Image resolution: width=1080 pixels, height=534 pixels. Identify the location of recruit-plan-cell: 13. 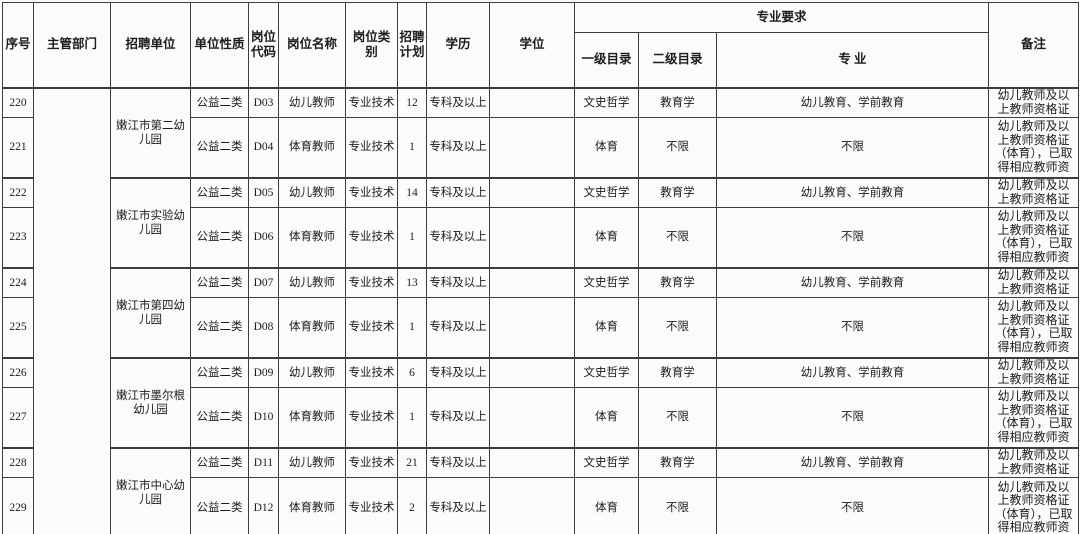
(412, 282).